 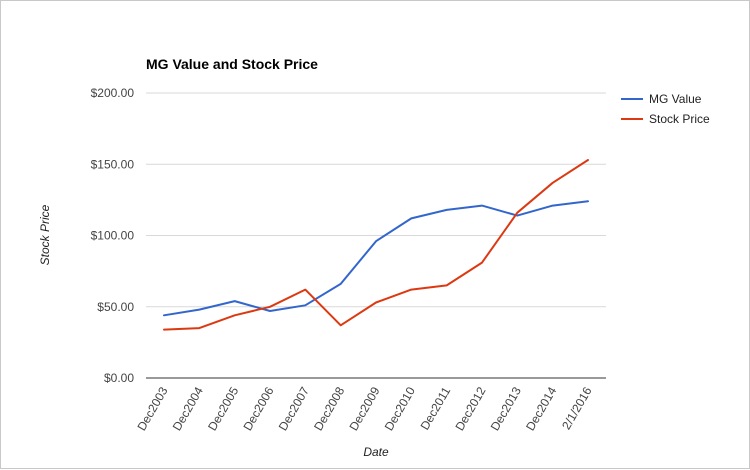 What do you see at coordinates (400, 408) in the screenshot?
I see `x-tick-label: Dec2010` at bounding box center [400, 408].